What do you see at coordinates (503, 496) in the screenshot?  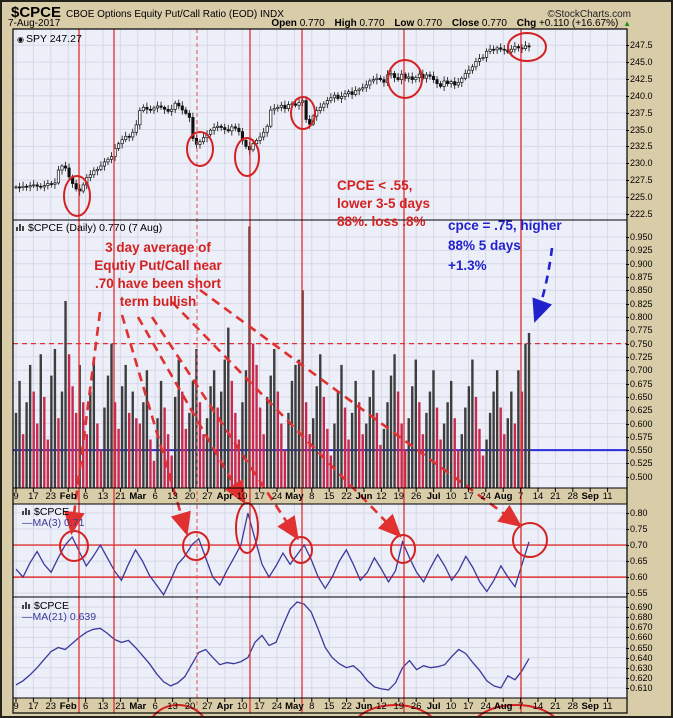 I see `x-axis-label: Aug` at bounding box center [503, 496].